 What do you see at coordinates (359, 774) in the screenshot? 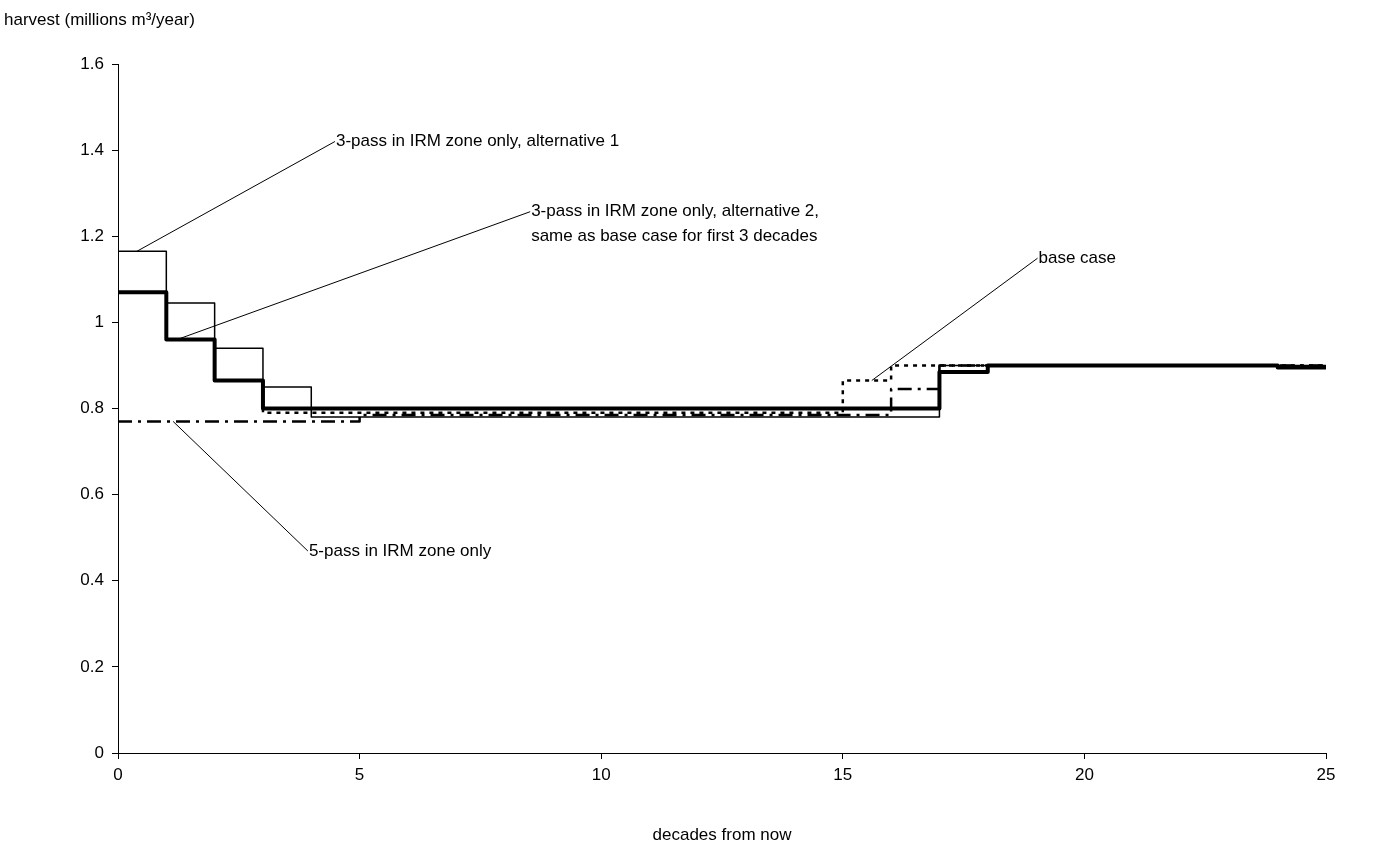
I see `x-tick-label: 5` at bounding box center [359, 774].